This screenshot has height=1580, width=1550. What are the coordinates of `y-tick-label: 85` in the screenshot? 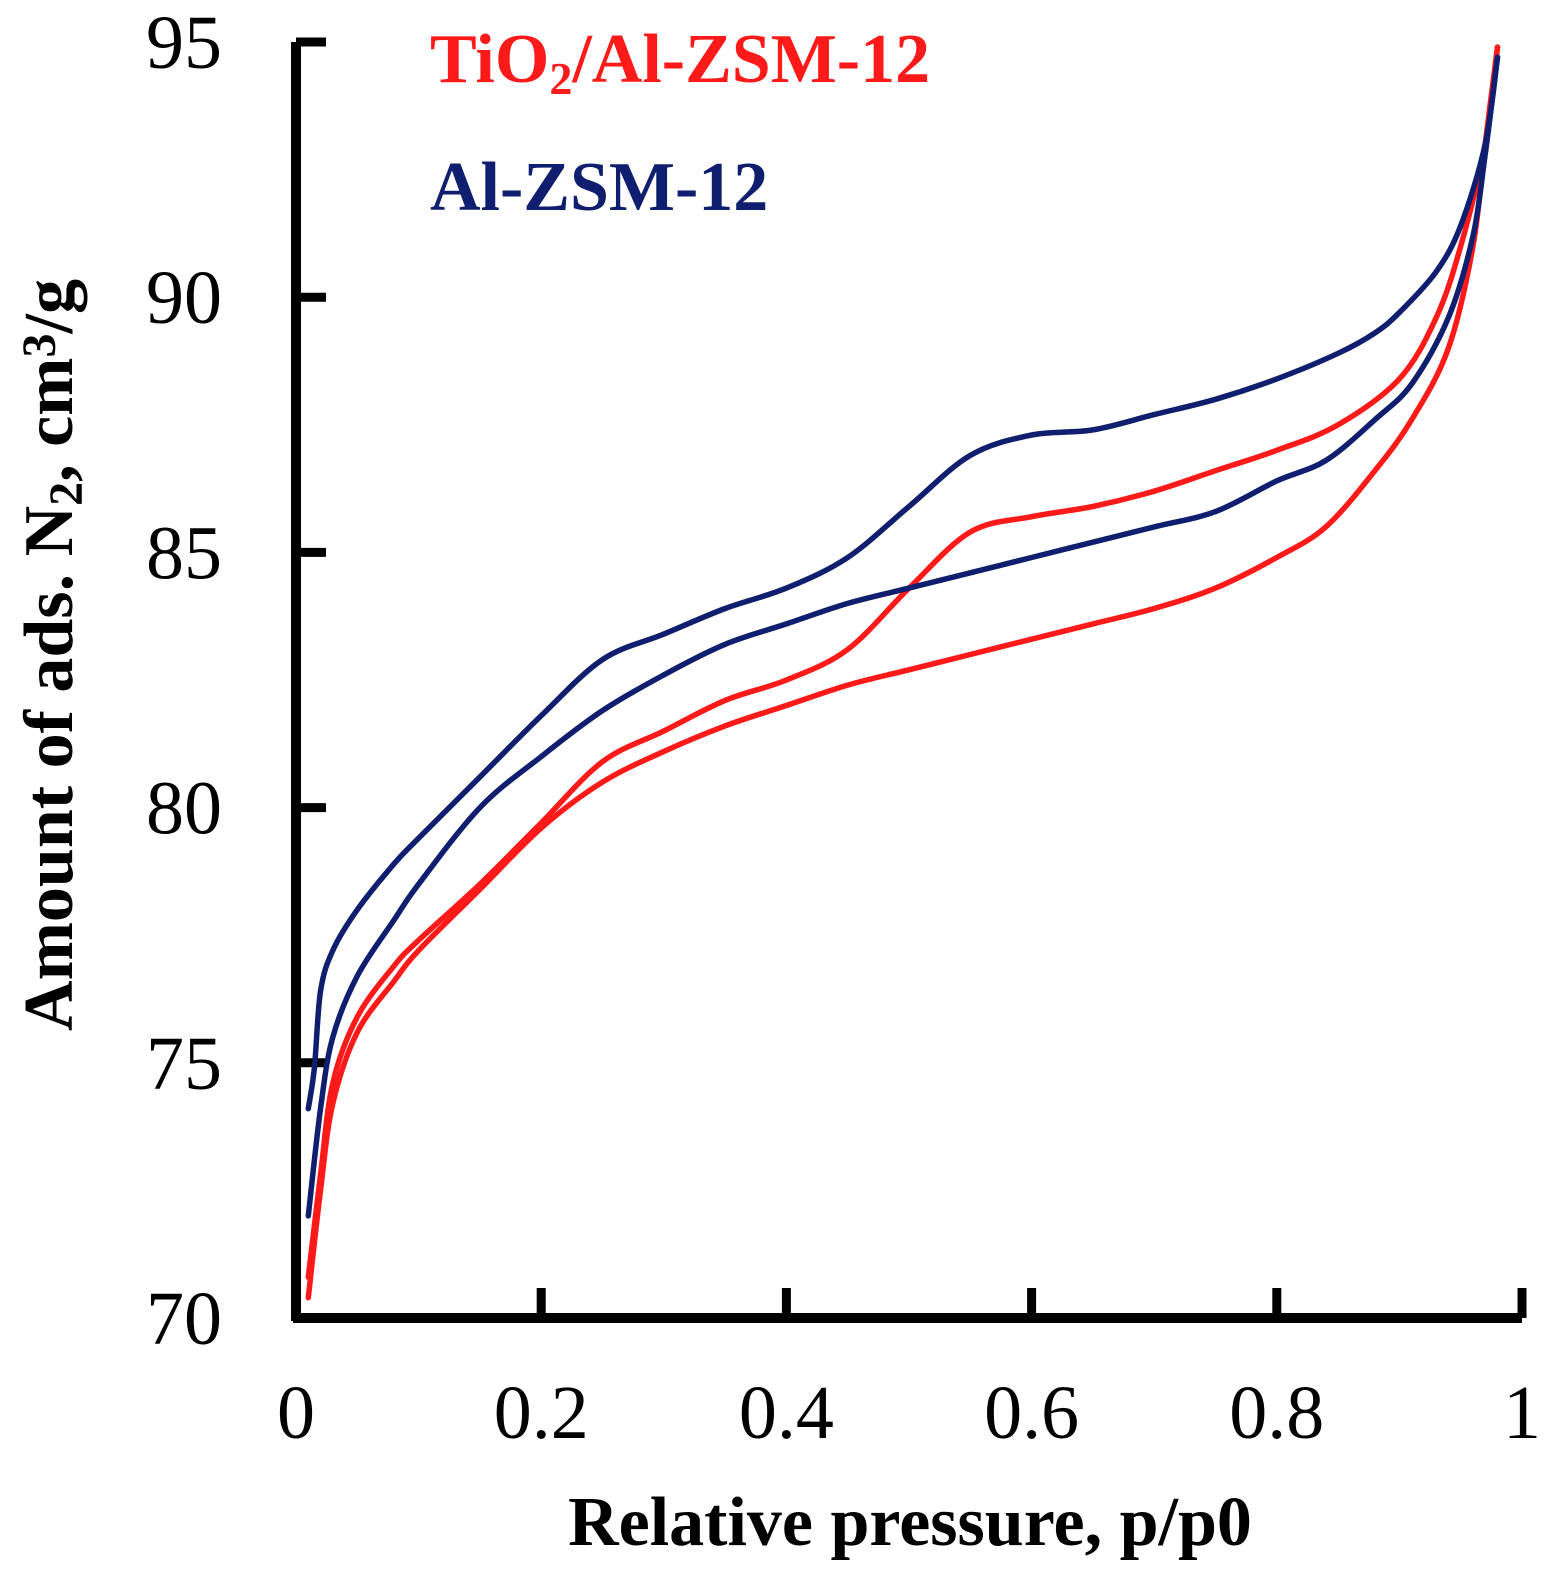 It's located at (184, 553).